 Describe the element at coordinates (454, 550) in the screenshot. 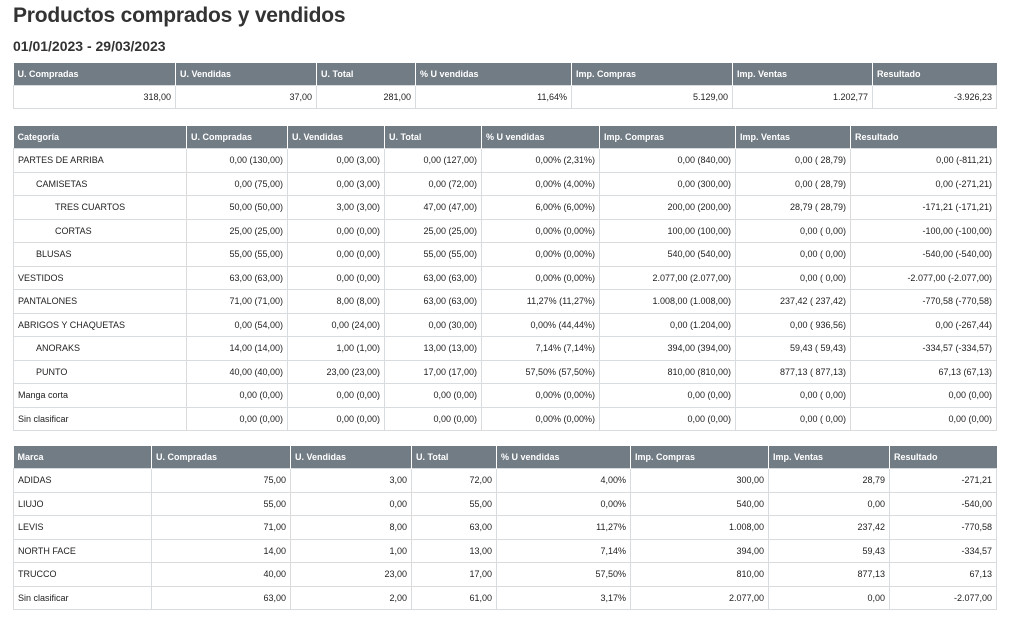

I see `table-cell: 13,00` at that location.